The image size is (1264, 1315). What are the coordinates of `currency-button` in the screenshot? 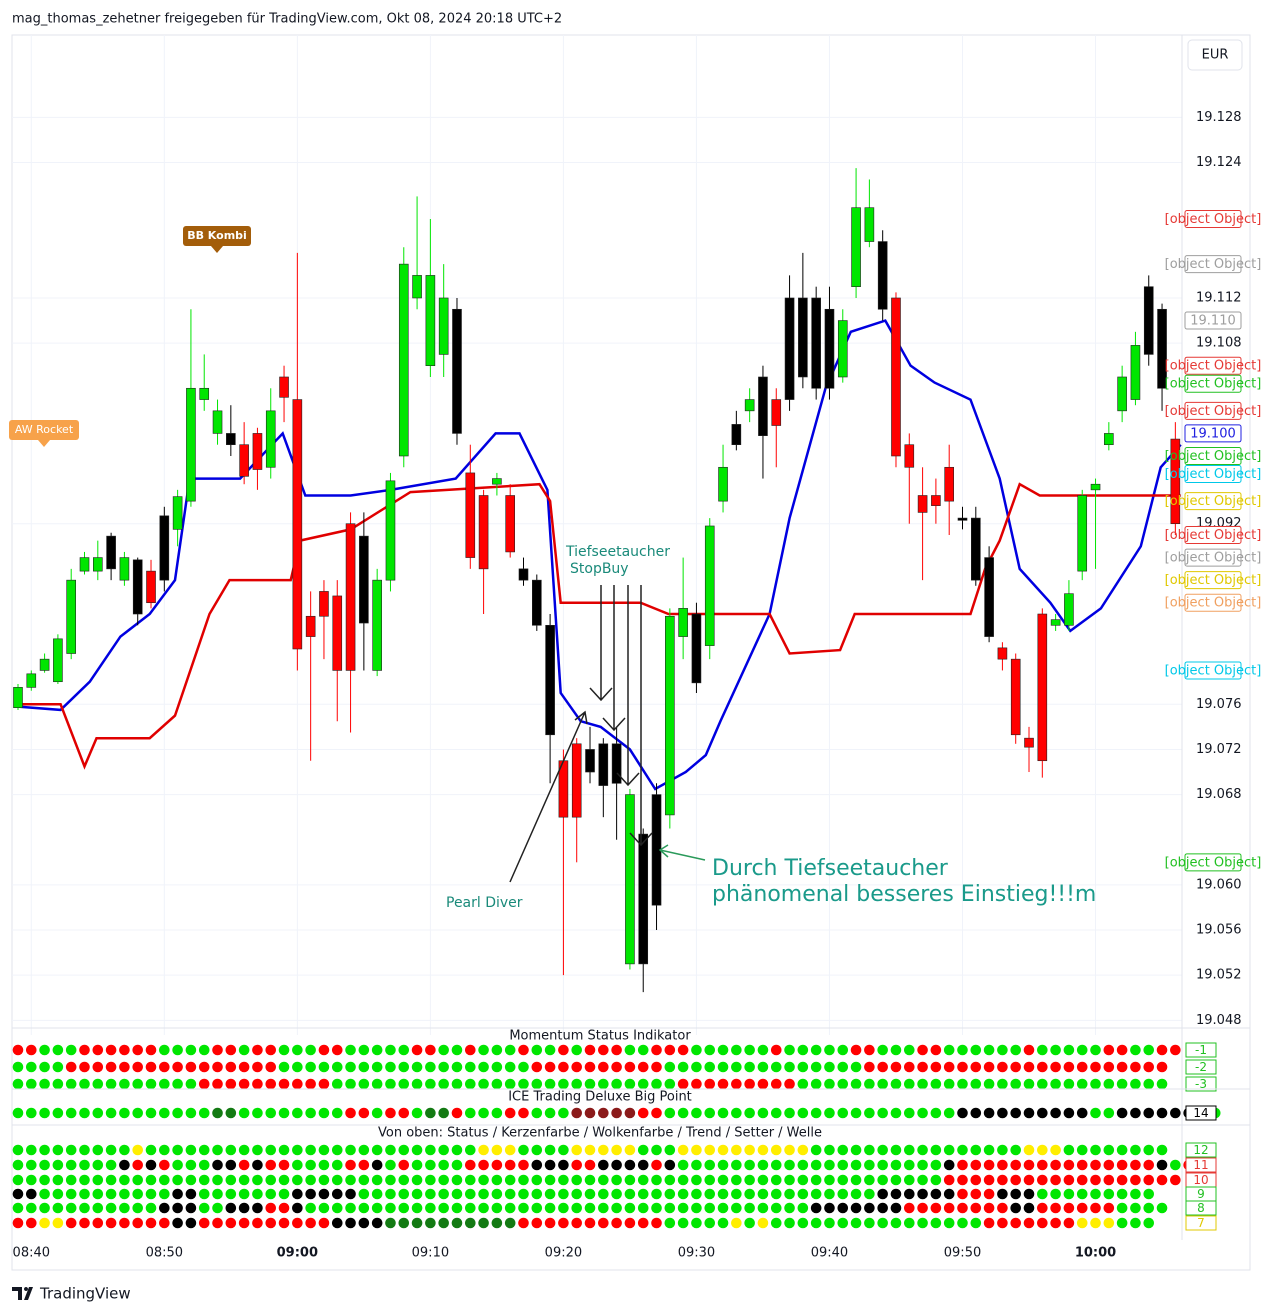 It's located at (1215, 55).